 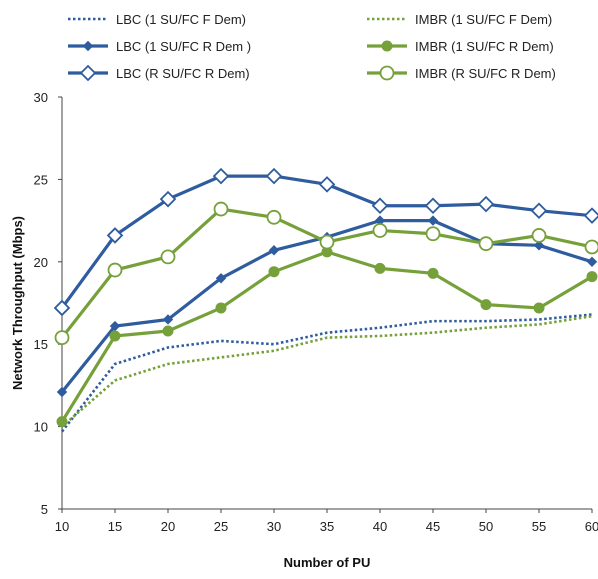 I want to click on legend-entry: LBC (1 SU/FC R Dem ), so click(x=159, y=46).